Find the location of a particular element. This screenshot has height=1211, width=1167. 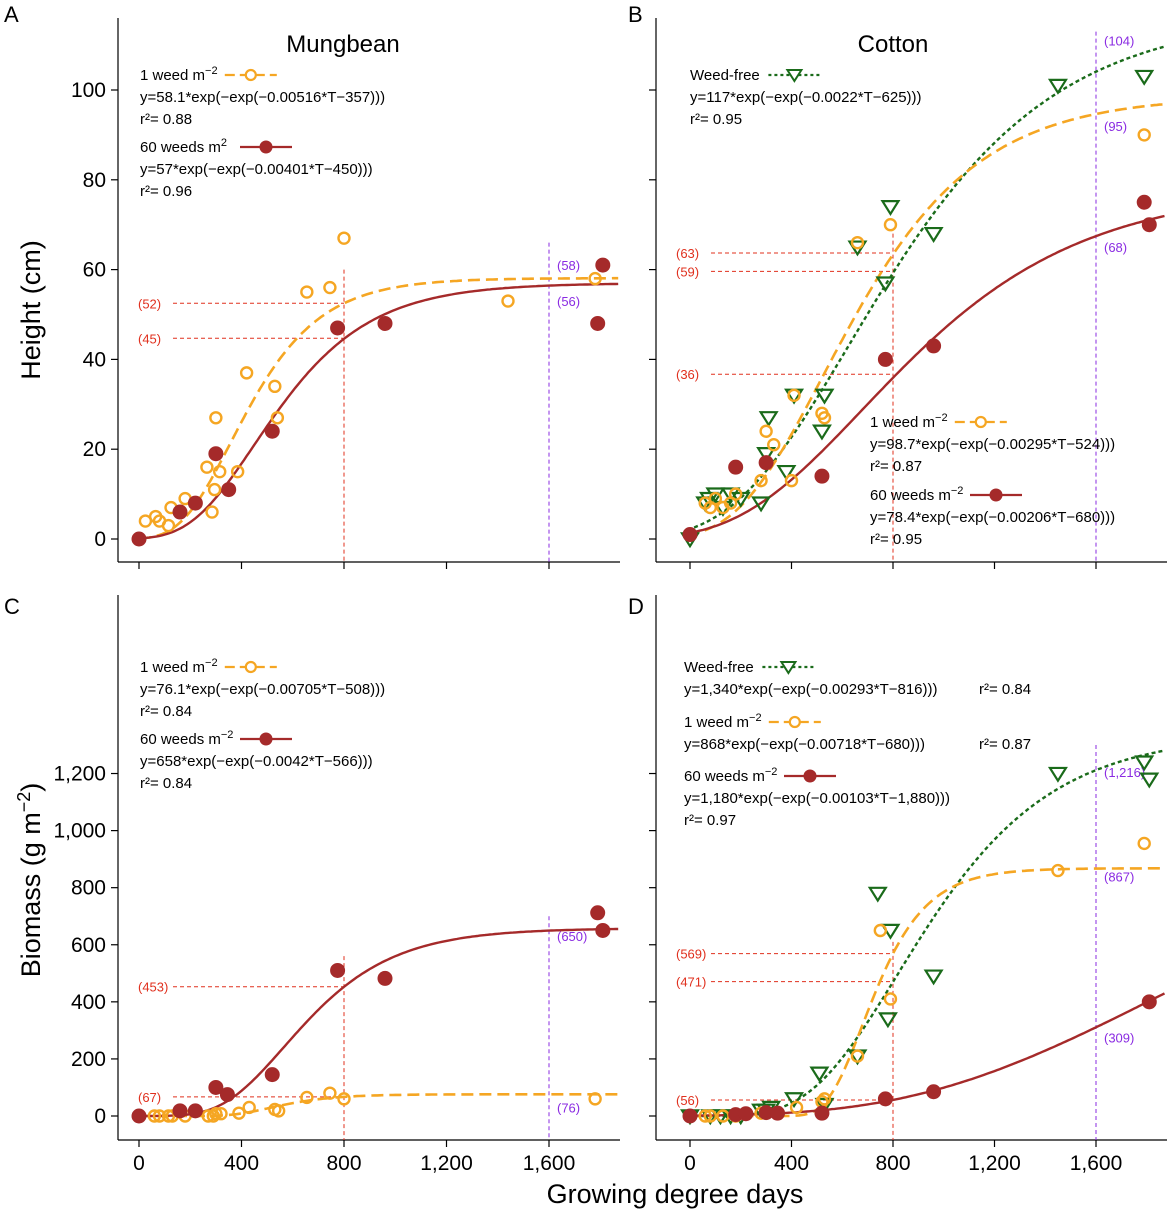

legend-r2: r²= 0.97 is located at coordinates (710, 820).